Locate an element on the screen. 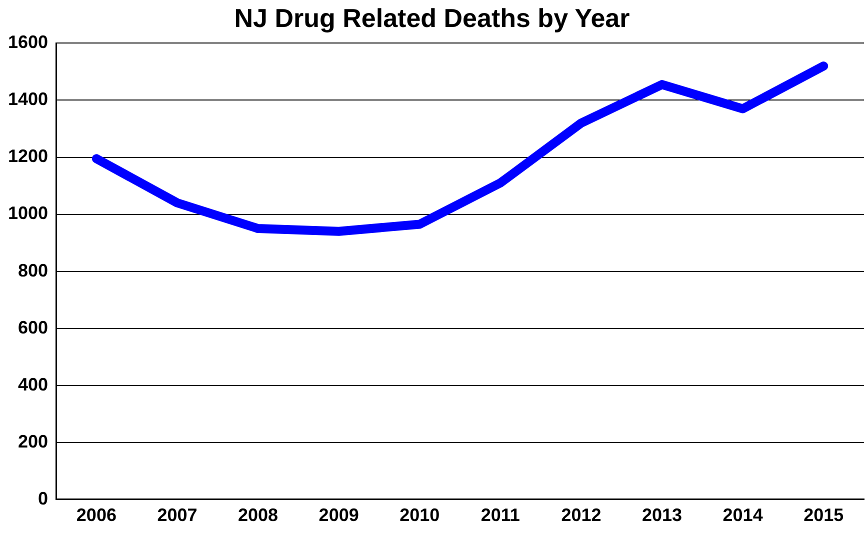 The width and height of the screenshot is (868, 533). x-tick-label: 2008 is located at coordinates (258, 515).